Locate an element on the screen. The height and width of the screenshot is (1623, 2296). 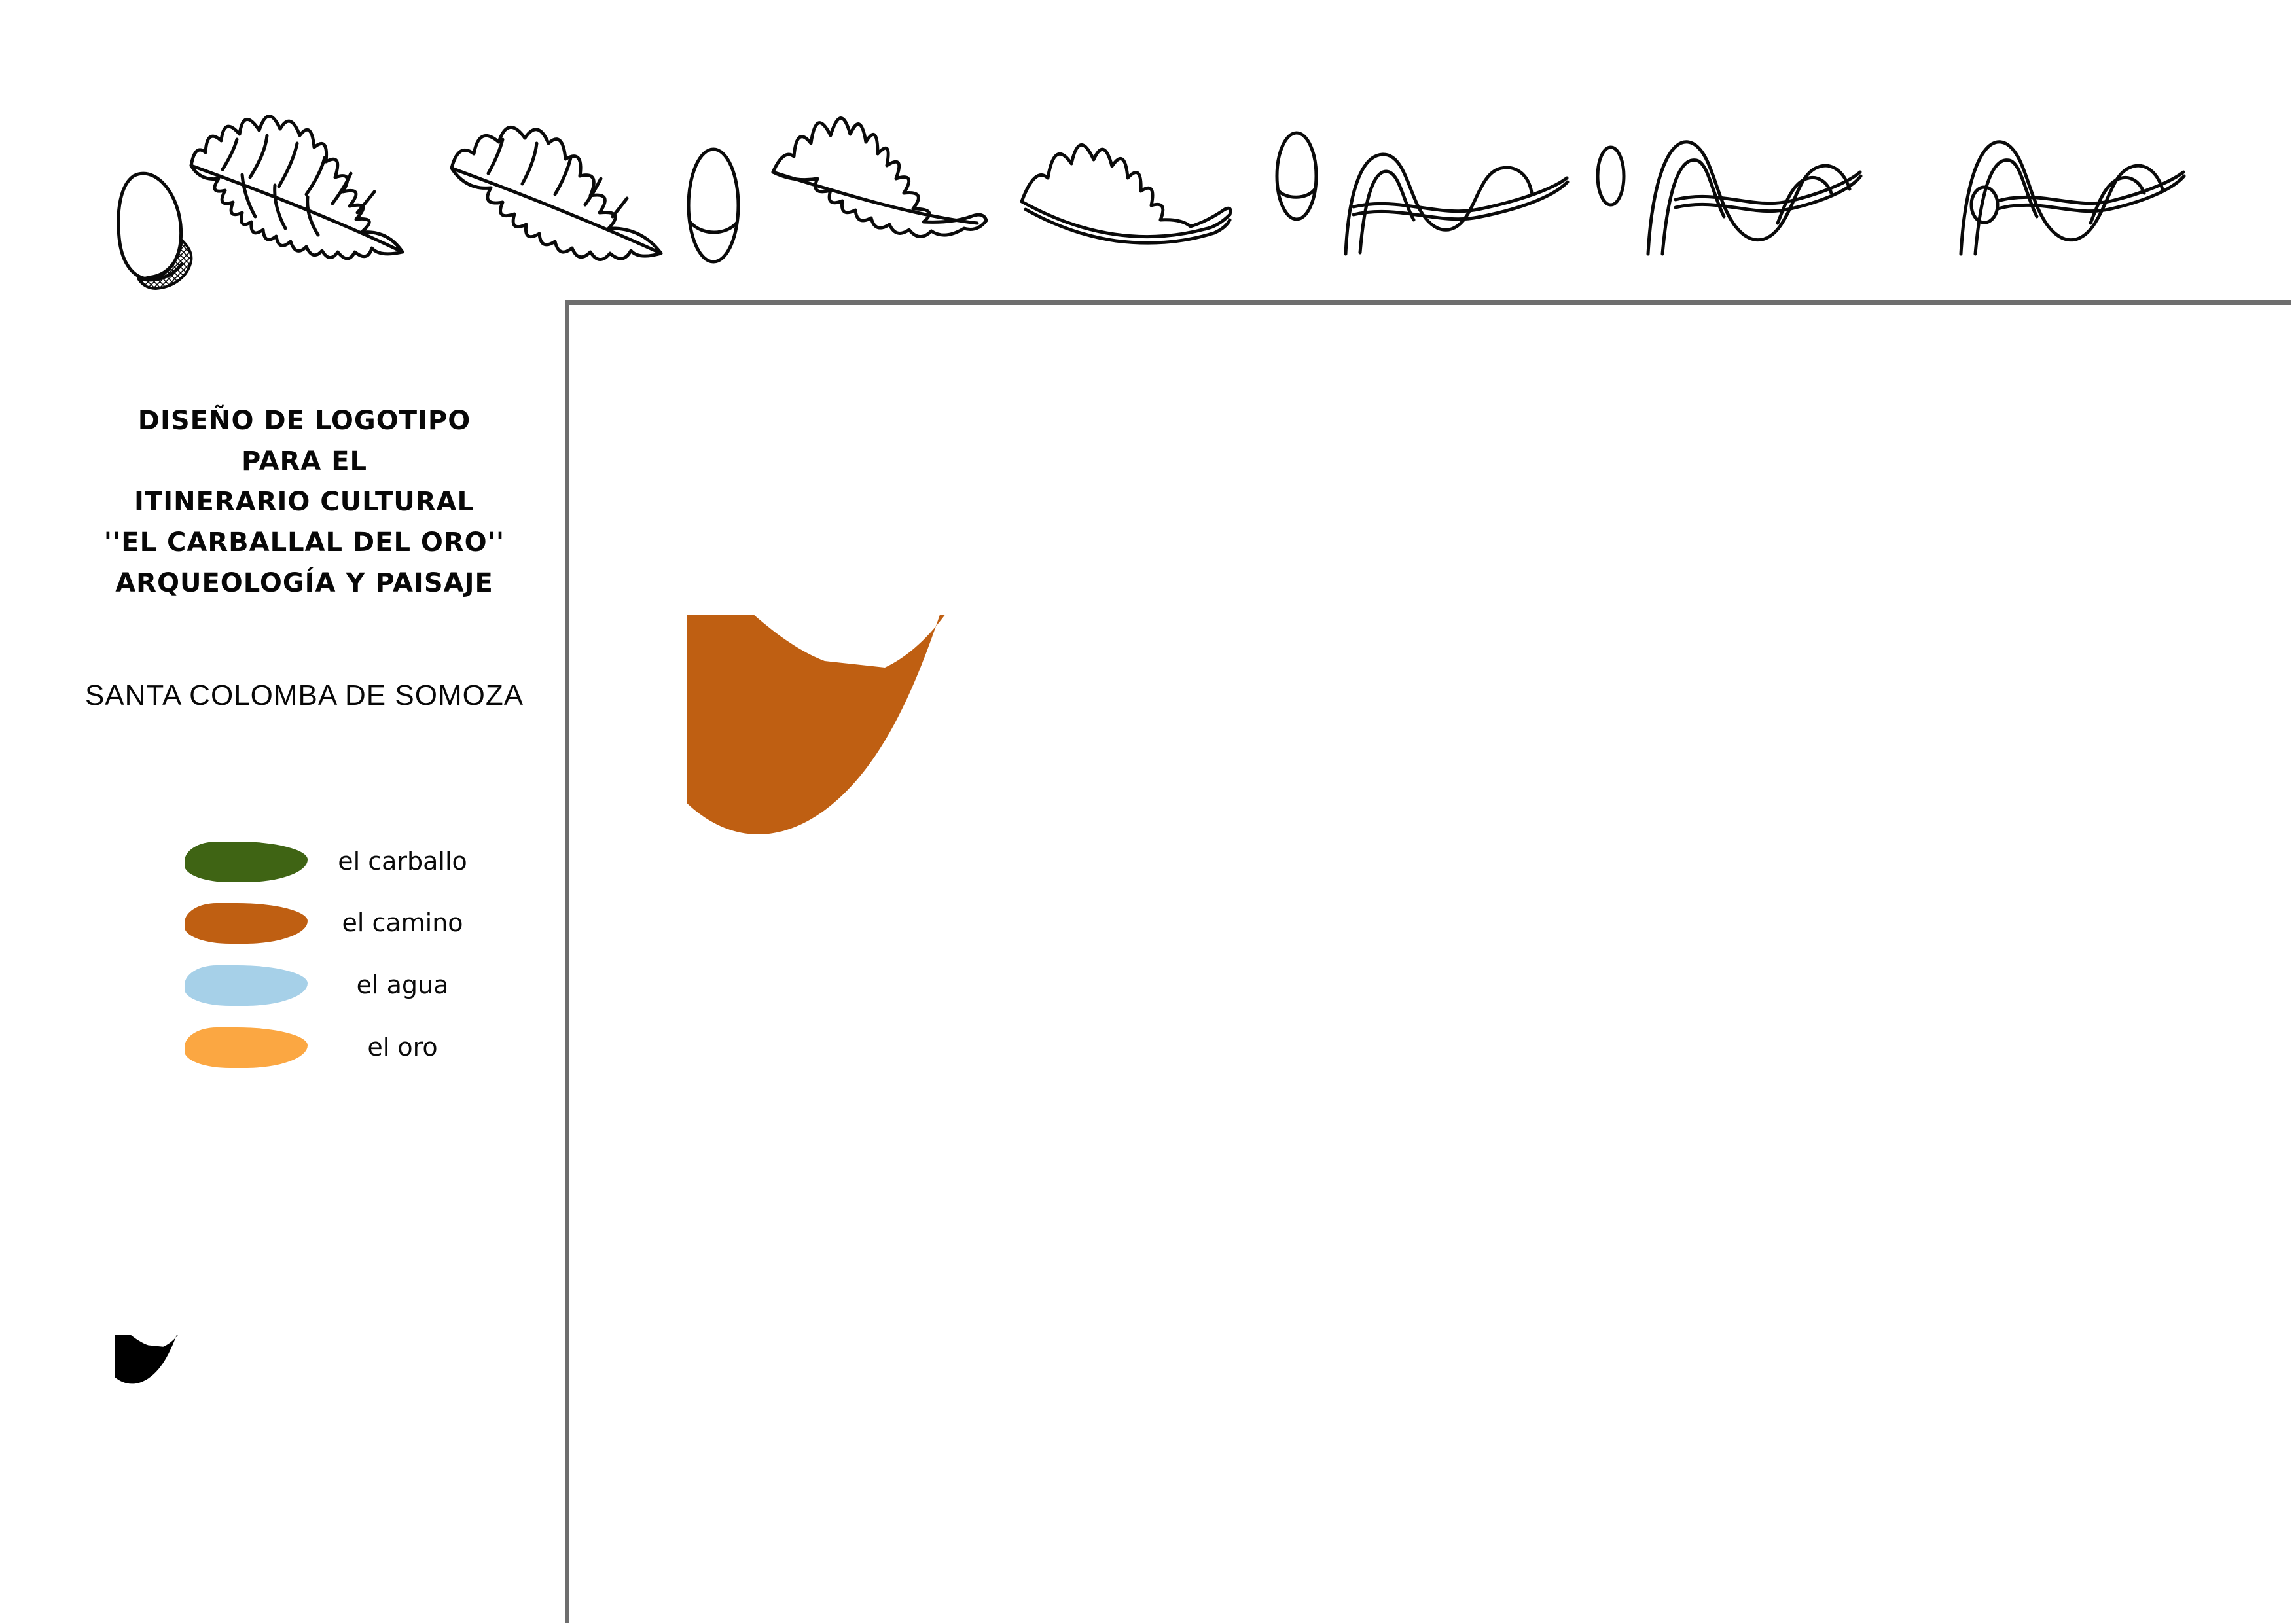
legend-row-camino: el camino is located at coordinates (355, 926).